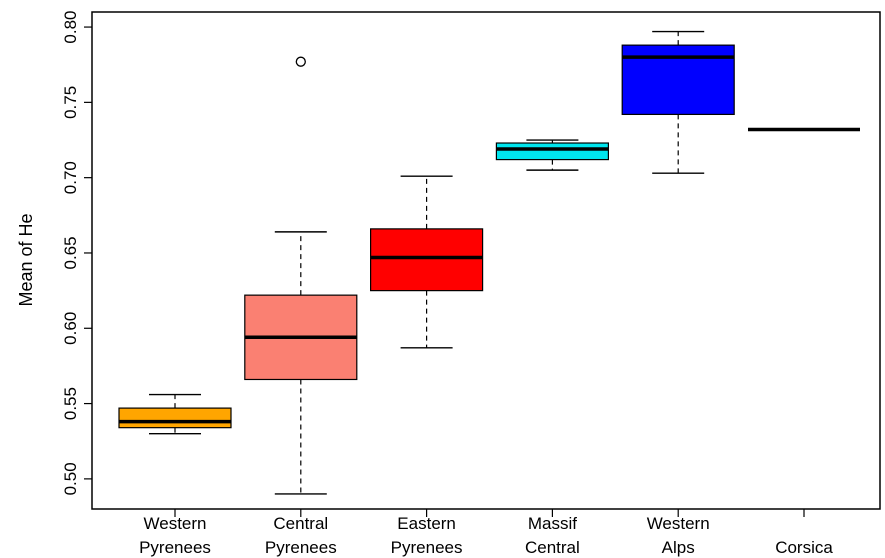  I want to click on x-category-label-line1: Eastern, so click(426, 523).